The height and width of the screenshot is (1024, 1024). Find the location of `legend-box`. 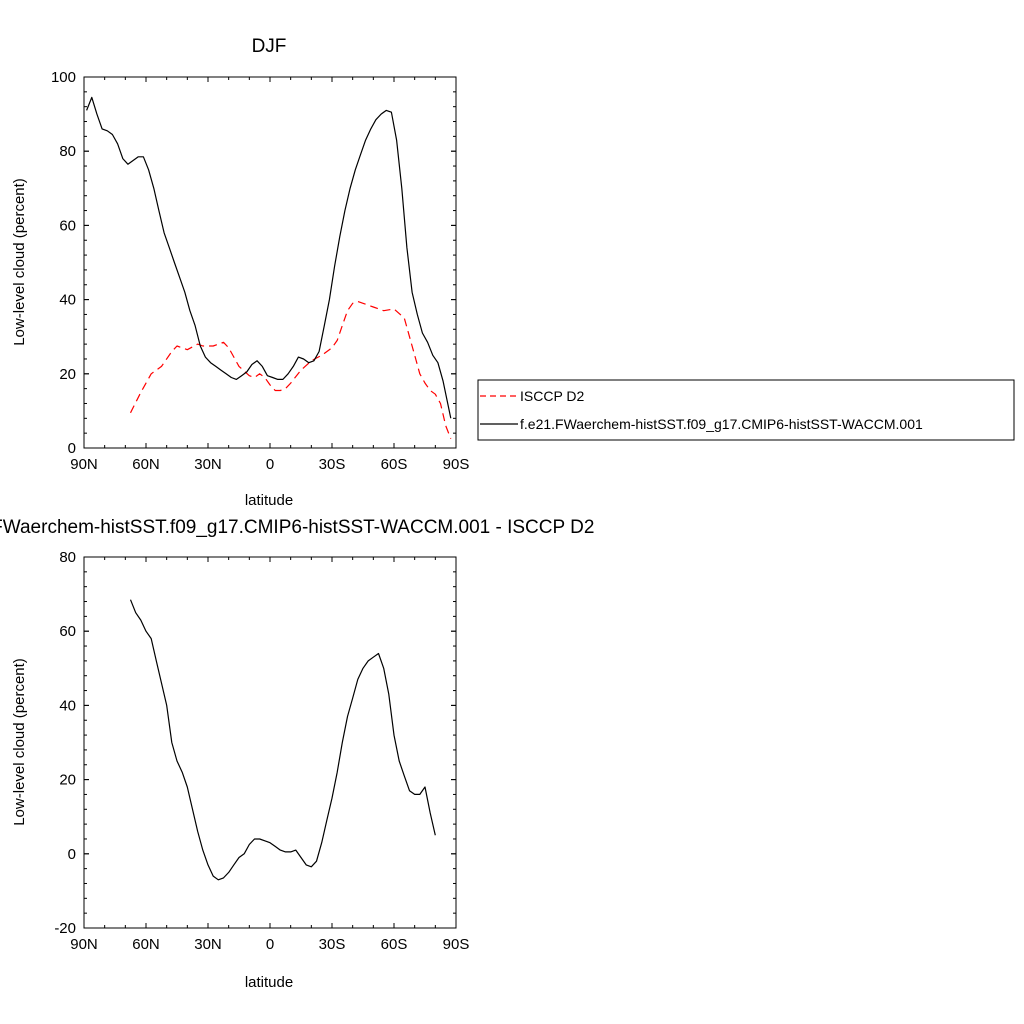

legend-box is located at coordinates (746, 410).